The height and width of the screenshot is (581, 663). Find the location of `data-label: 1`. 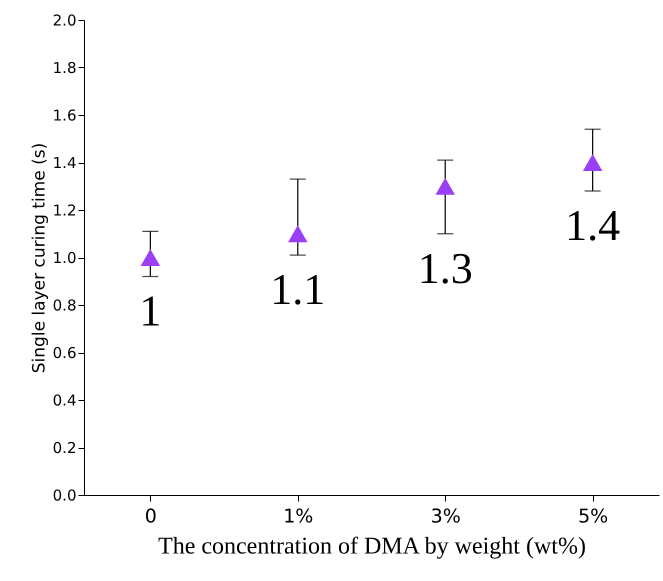

data-label: 1 is located at coordinates (150, 311).